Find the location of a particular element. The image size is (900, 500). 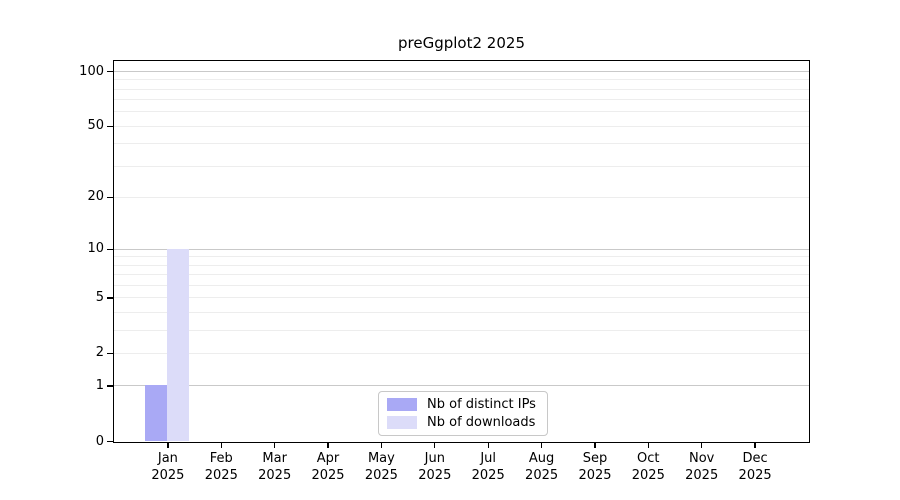

x-tick-label-dec: Dec 2025 is located at coordinates (755, 467).